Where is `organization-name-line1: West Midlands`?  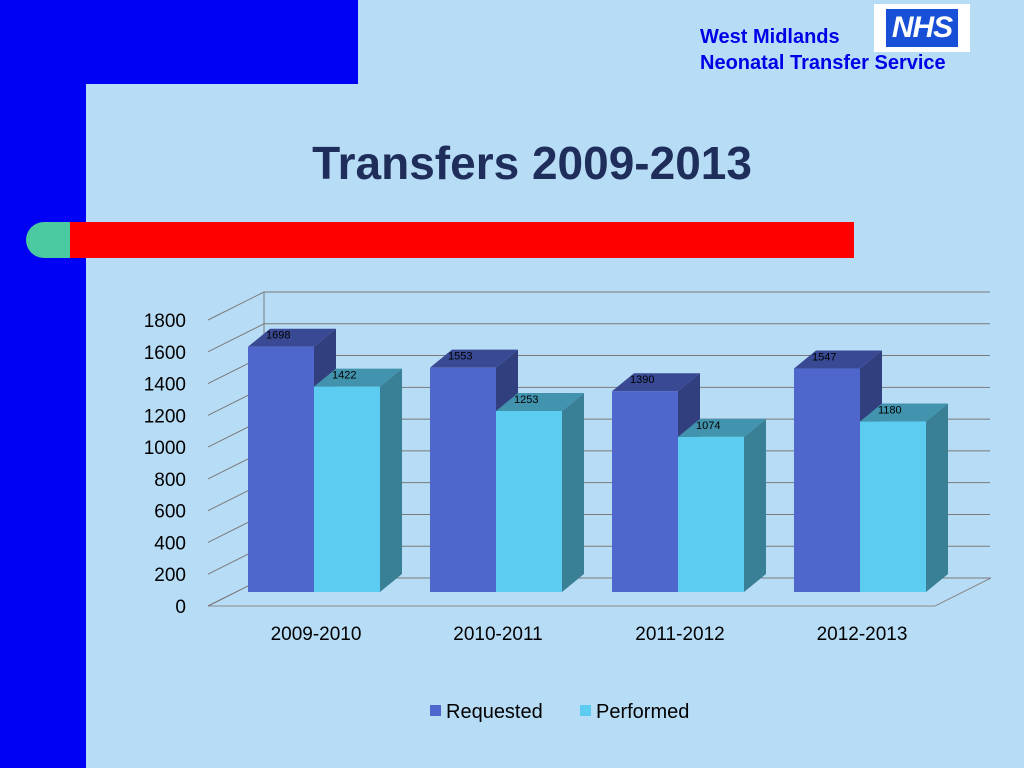
organization-name-line1: West Midlands is located at coordinates (770, 37).